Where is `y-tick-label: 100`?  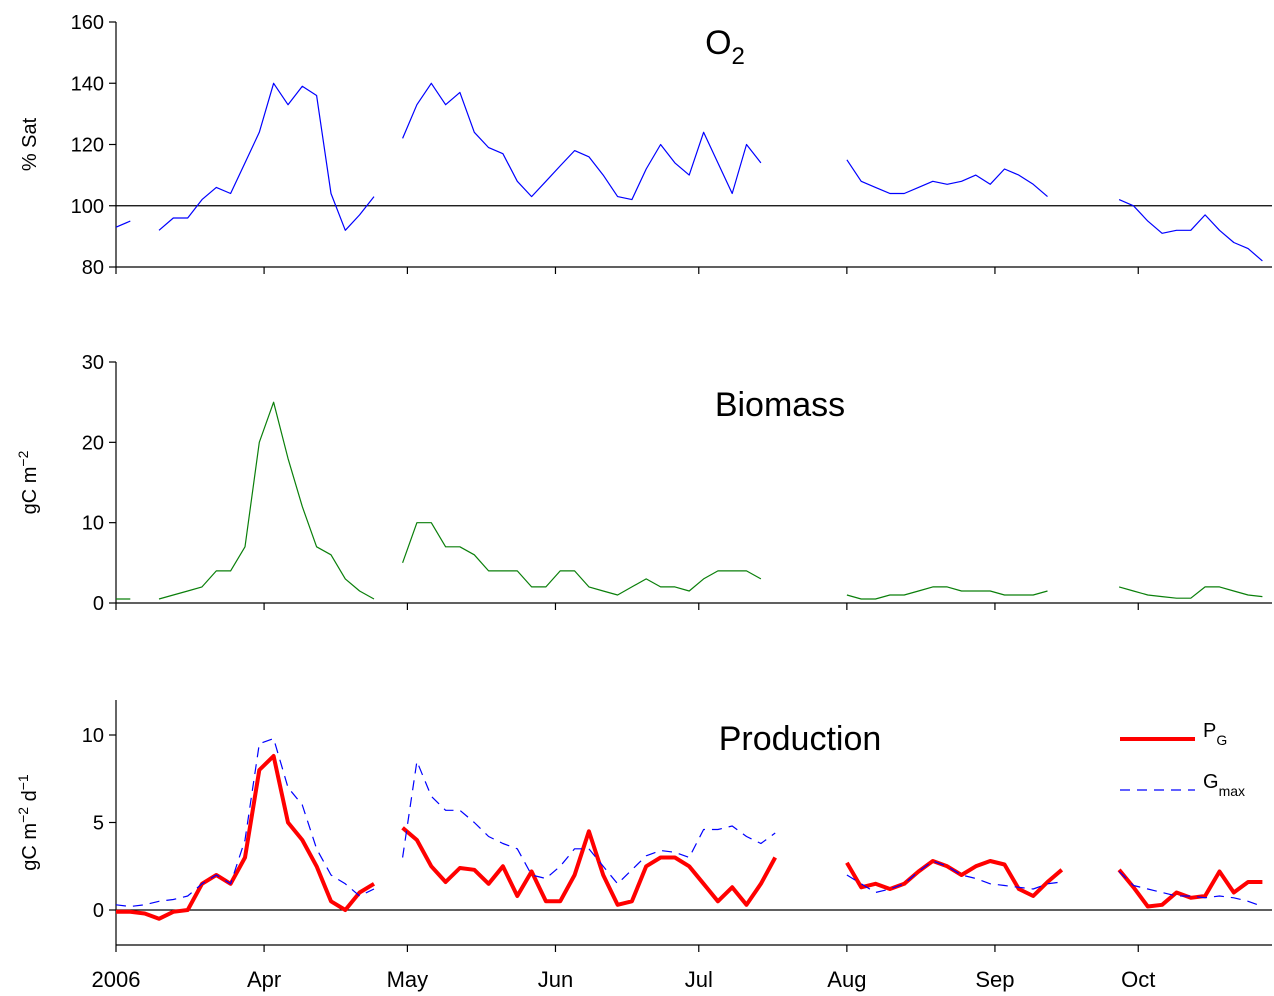
y-tick-label: 100 is located at coordinates (87, 207).